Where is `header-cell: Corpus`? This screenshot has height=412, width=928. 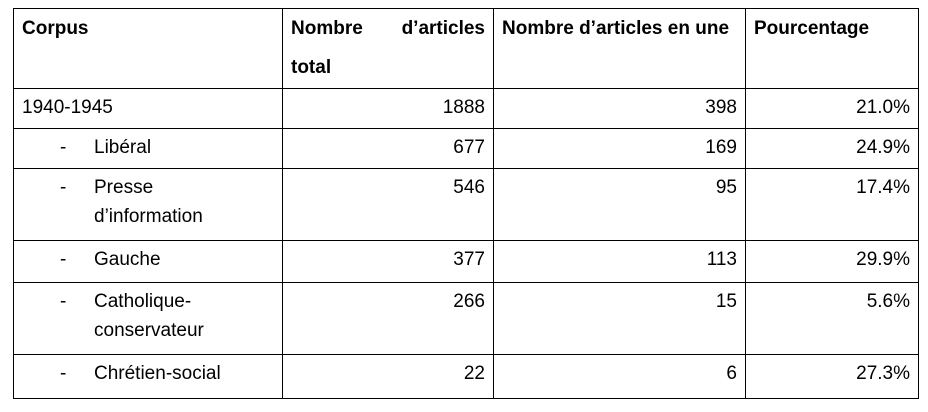
header-cell: Corpus is located at coordinates (148, 48).